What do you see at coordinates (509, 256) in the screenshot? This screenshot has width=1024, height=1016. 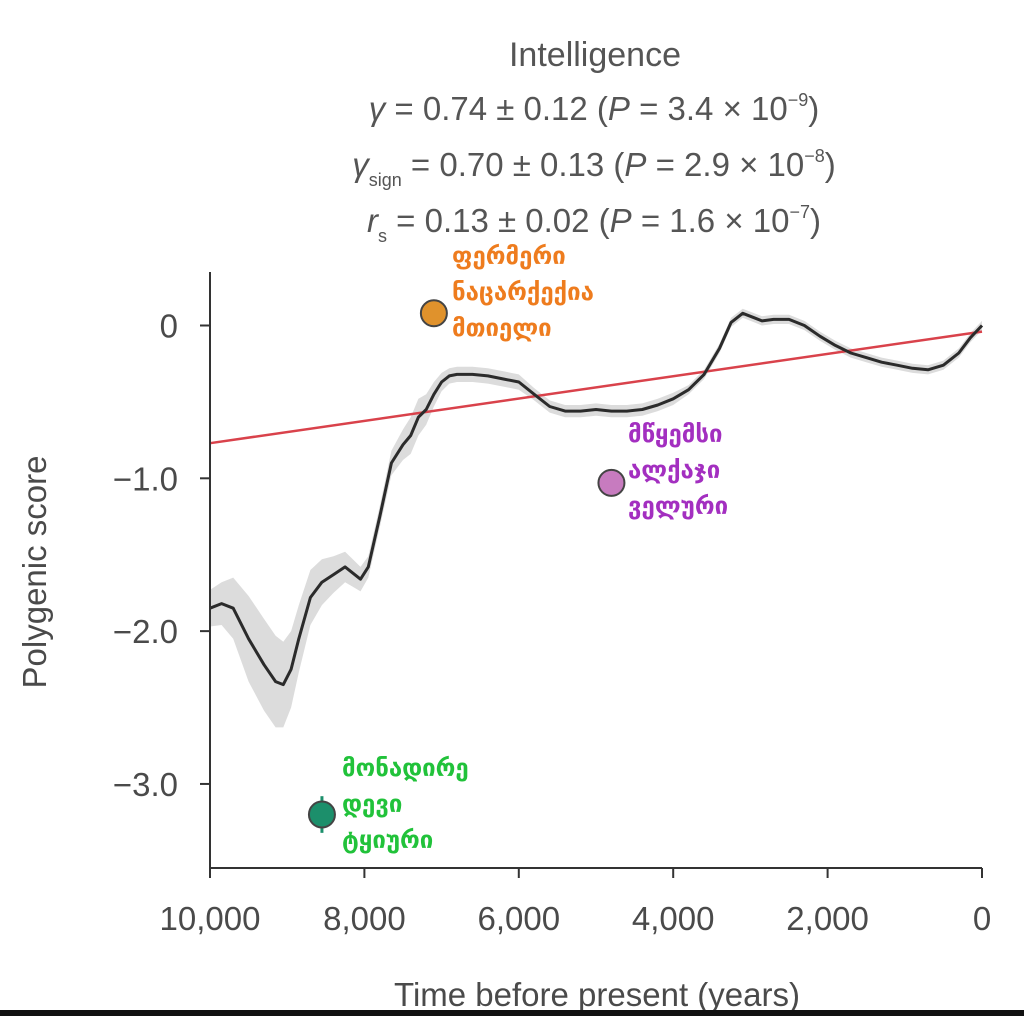 I see `point-label: ფერმერი` at bounding box center [509, 256].